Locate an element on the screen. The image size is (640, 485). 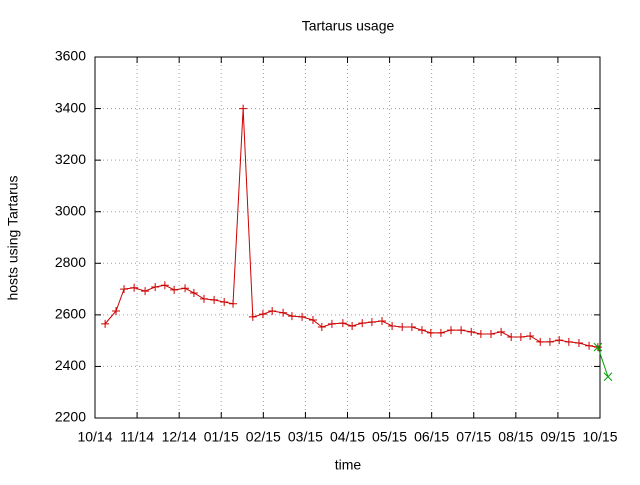
chart-title: Tartarus usage is located at coordinates (348, 26).